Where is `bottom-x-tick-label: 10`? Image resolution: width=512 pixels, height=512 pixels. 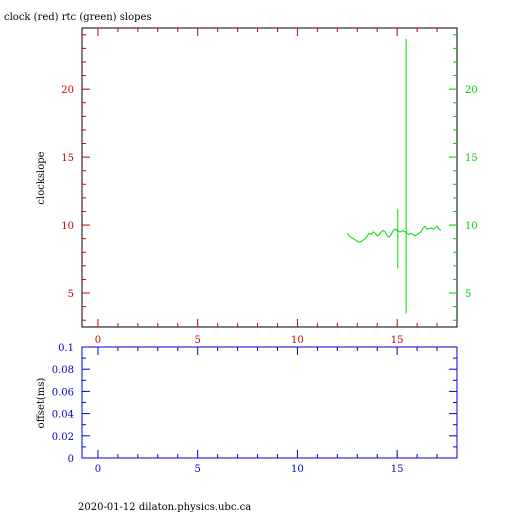 bottom-x-tick-label: 10 is located at coordinates (297, 469).